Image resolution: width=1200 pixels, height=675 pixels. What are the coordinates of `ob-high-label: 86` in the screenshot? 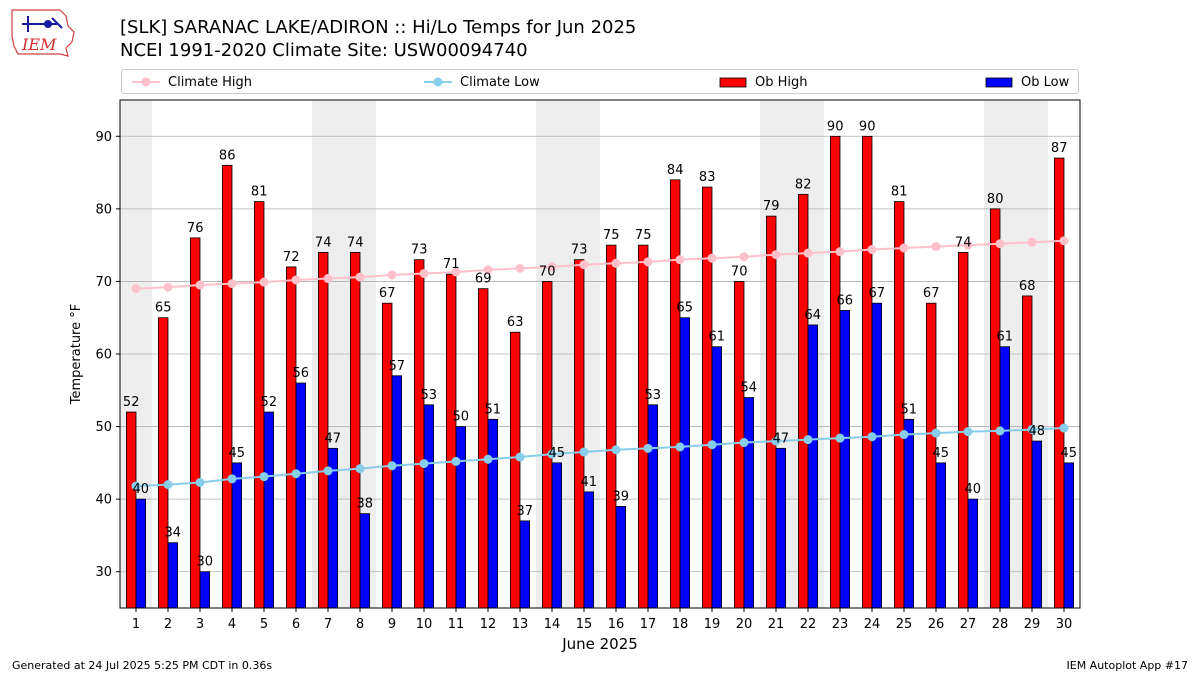 It's located at (227, 155).